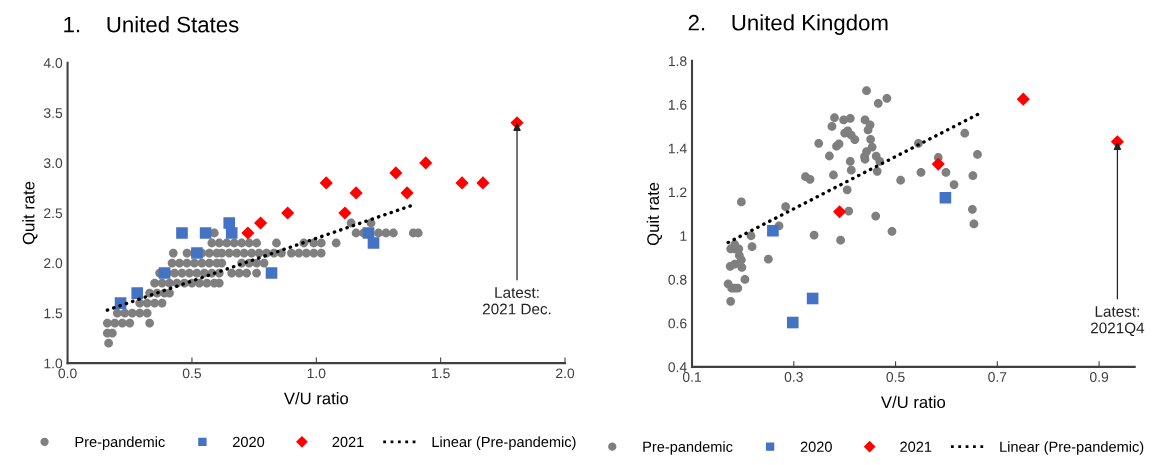 This screenshot has height=465, width=1165. I want to click on y-tick-label: 3.0, so click(53, 163).